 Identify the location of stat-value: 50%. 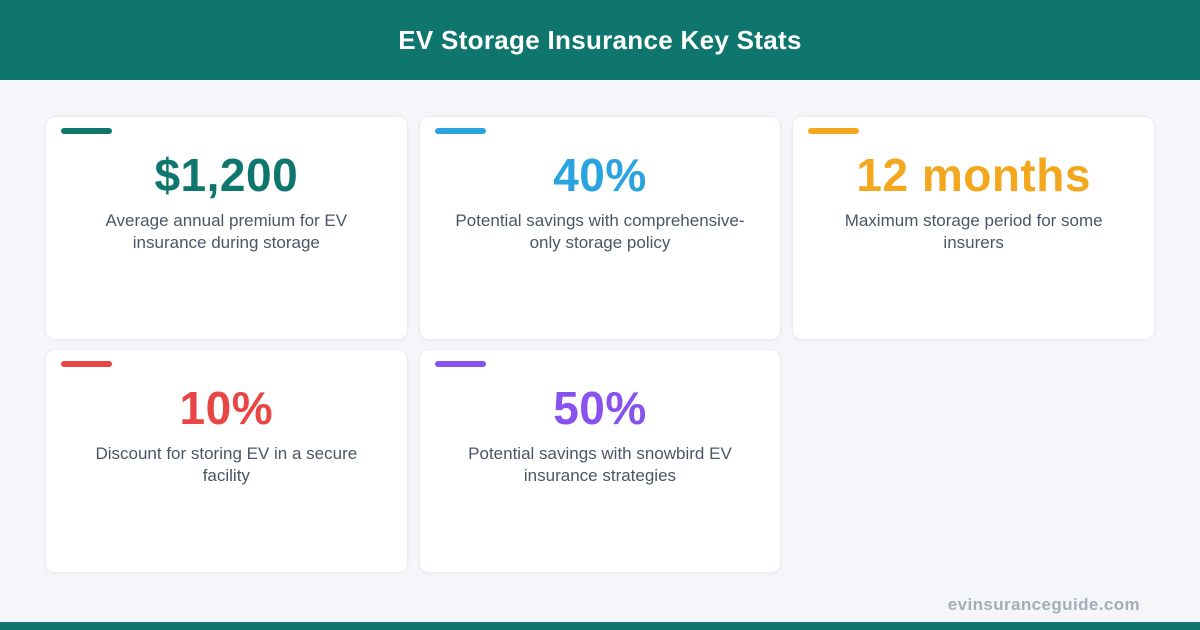
(600, 408).